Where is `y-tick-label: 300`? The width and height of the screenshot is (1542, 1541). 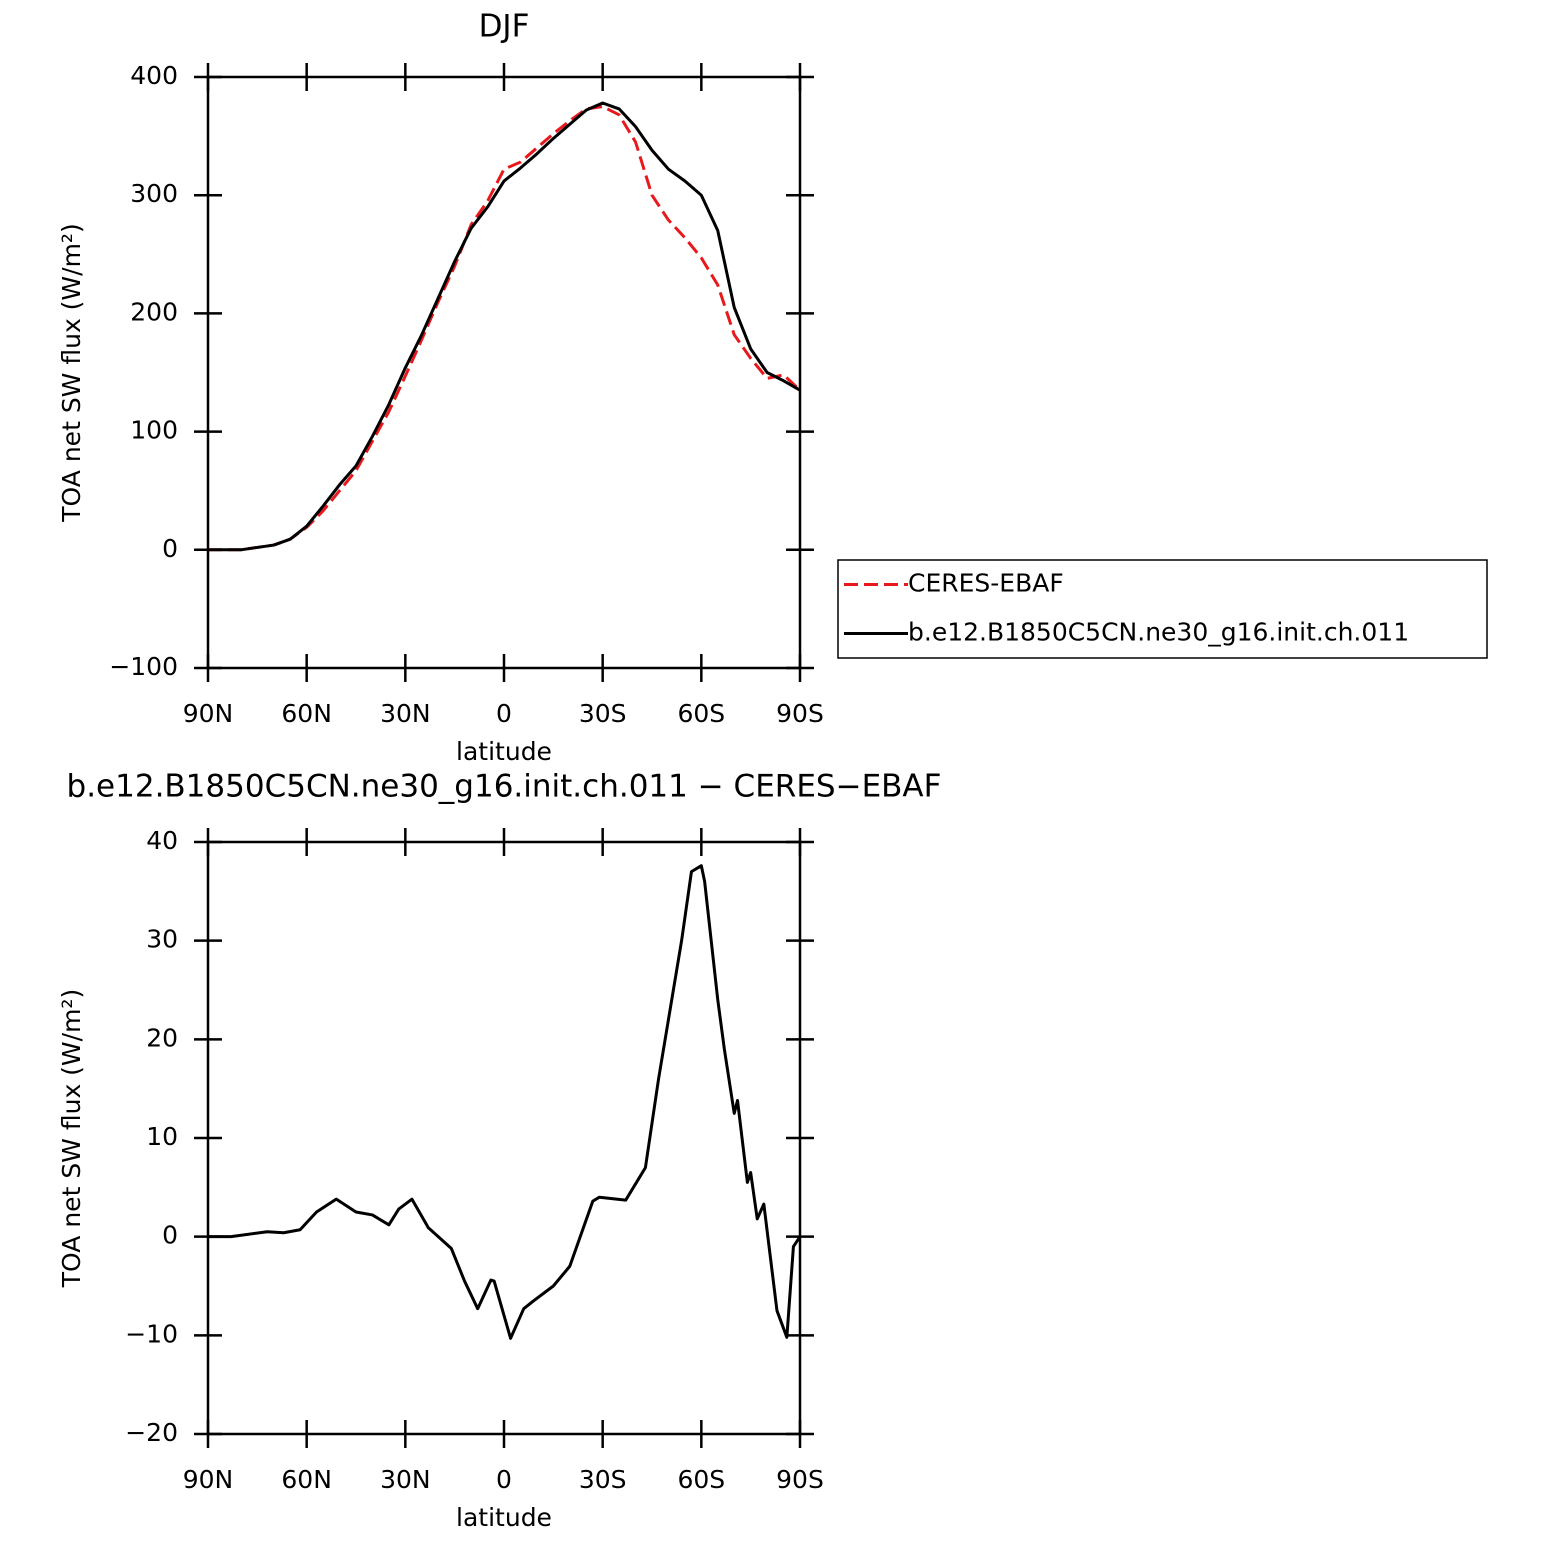 y-tick-label: 300 is located at coordinates (154, 193).